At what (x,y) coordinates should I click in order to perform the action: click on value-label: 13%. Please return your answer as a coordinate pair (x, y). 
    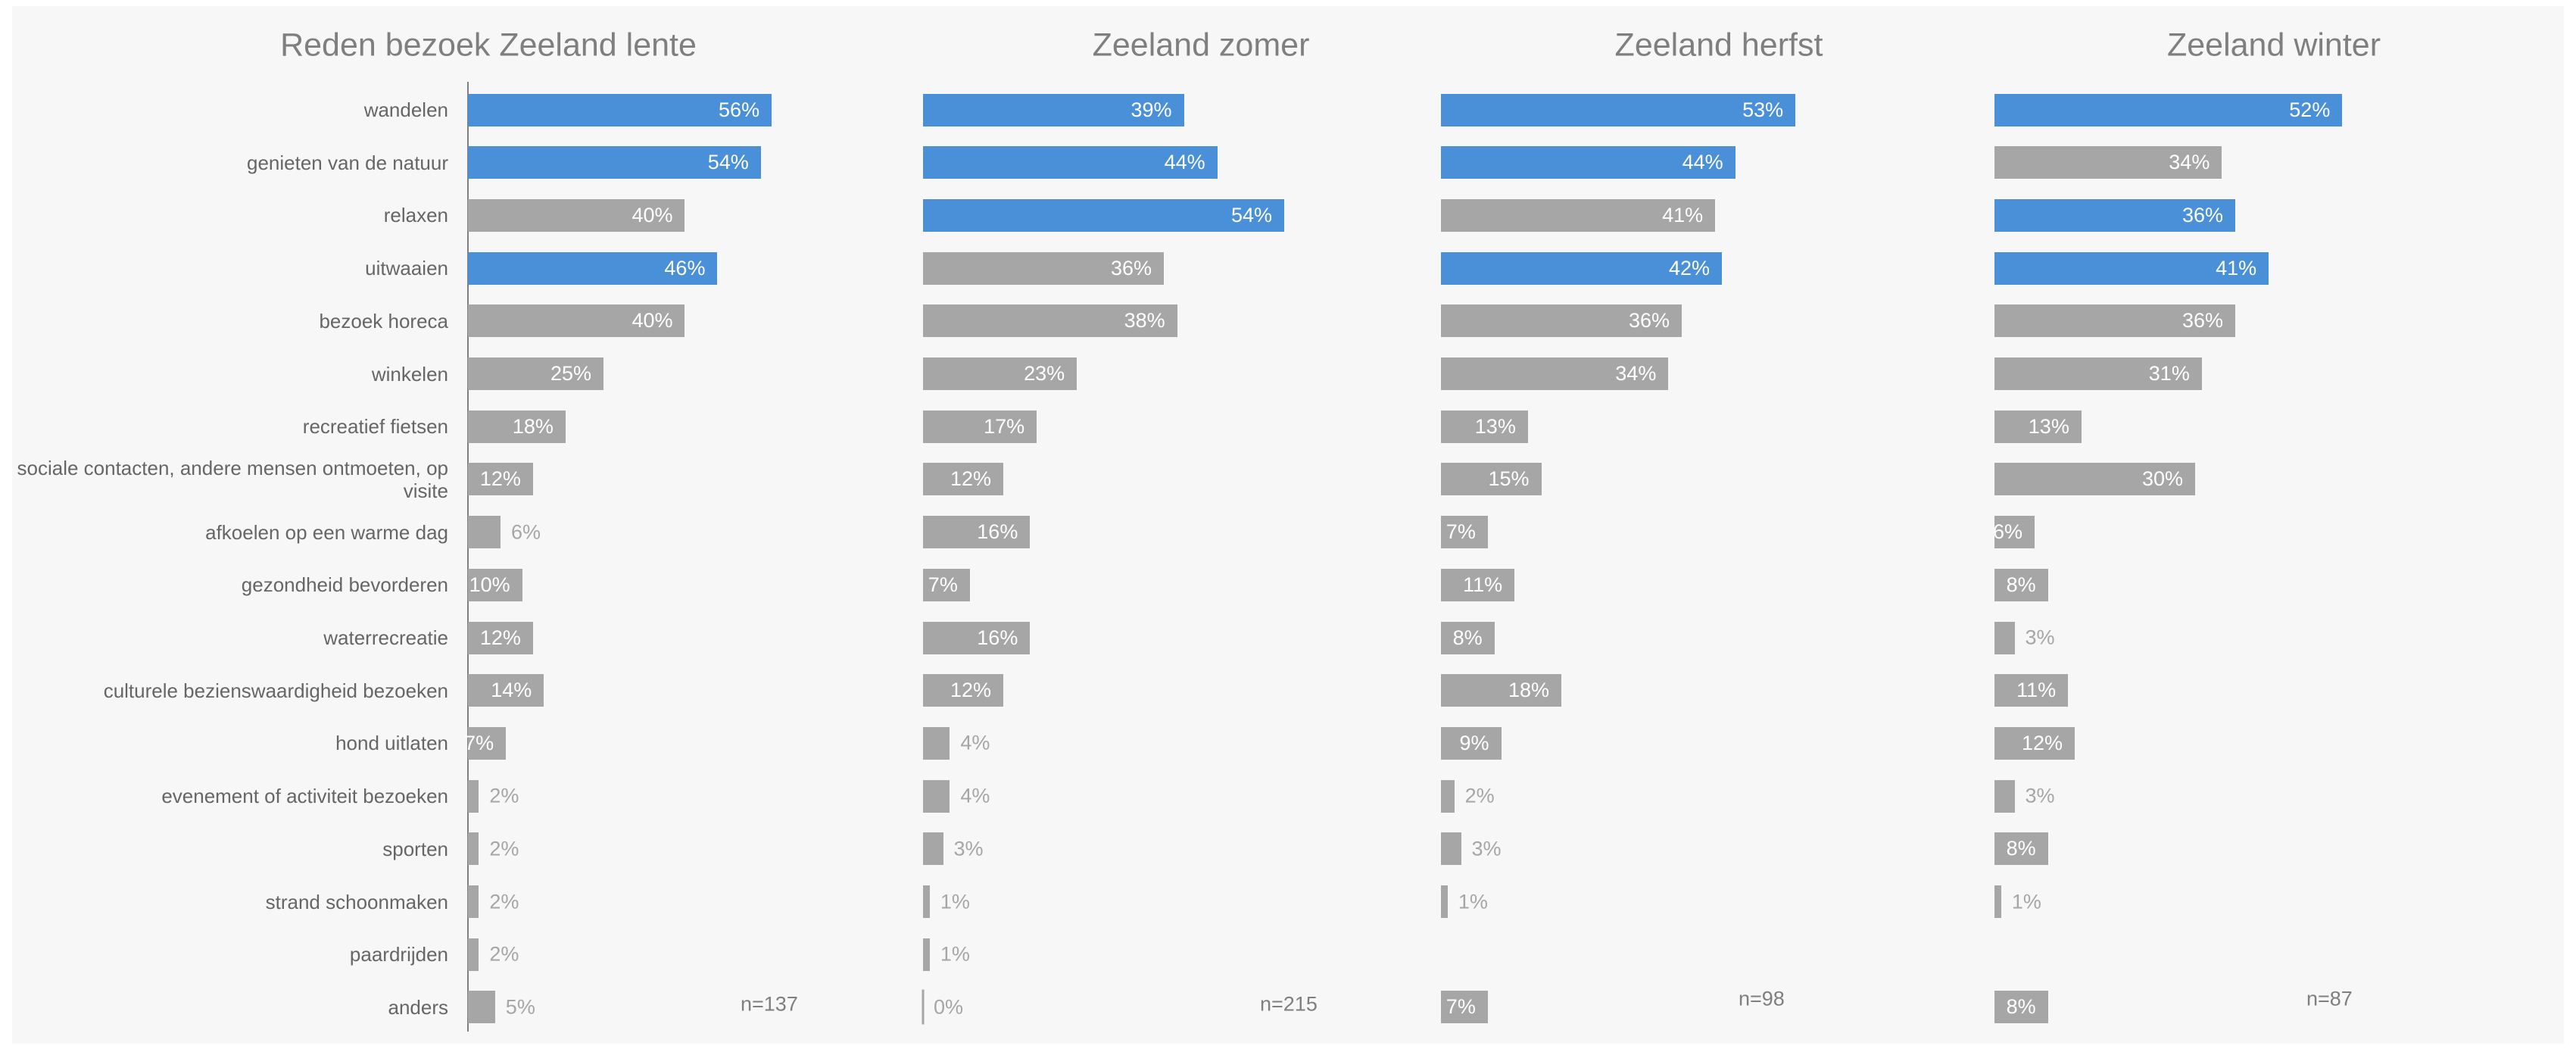
    Looking at the image, I should click on (1495, 426).